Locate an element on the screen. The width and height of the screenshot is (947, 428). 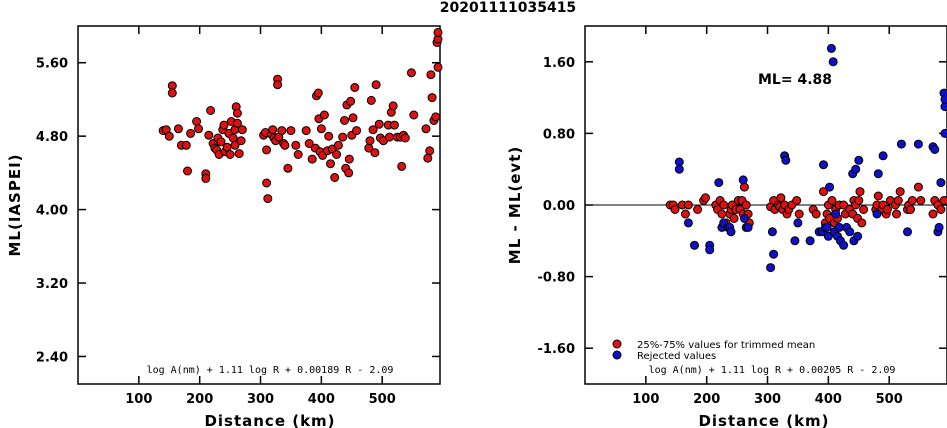
right-xtick-label: 100 is located at coordinates (645, 399).